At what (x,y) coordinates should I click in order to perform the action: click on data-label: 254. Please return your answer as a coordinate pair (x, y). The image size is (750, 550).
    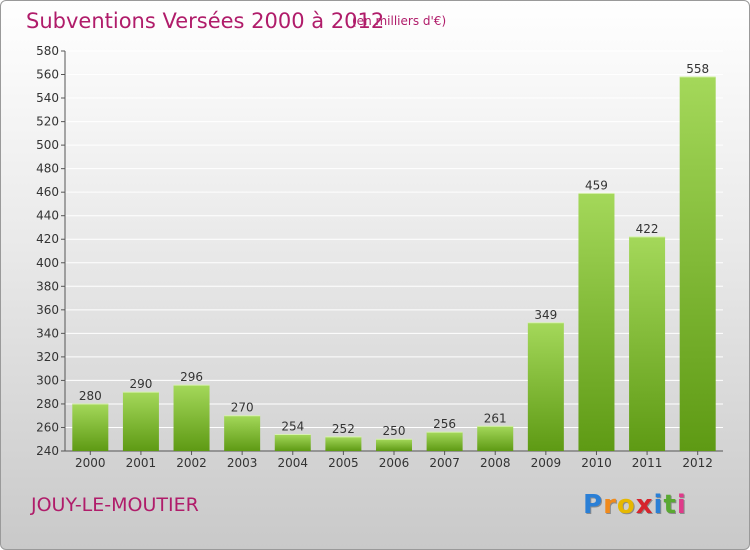
    Looking at the image, I should click on (292, 427).